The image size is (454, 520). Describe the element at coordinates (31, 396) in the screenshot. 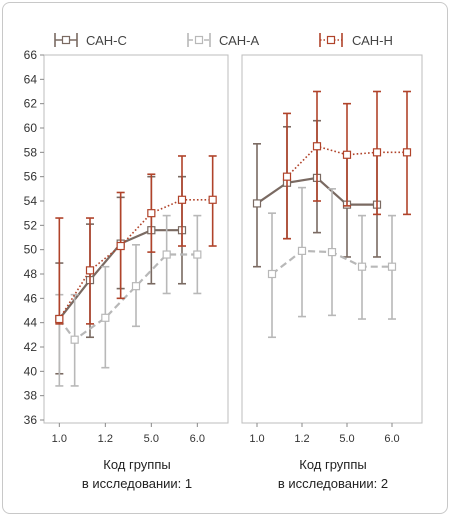

I see `y-tick-label: 38` at that location.